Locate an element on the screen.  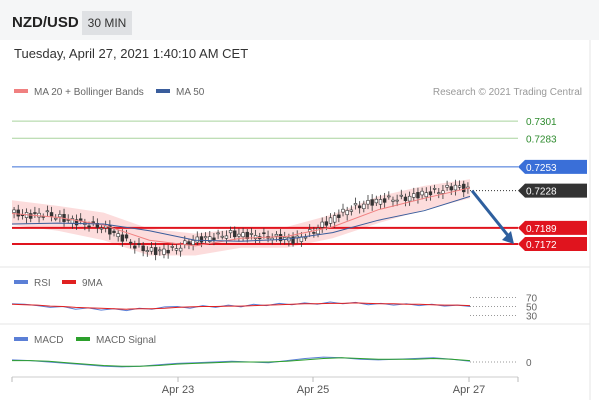
legend-swatch-ma50 is located at coordinates (163, 91).